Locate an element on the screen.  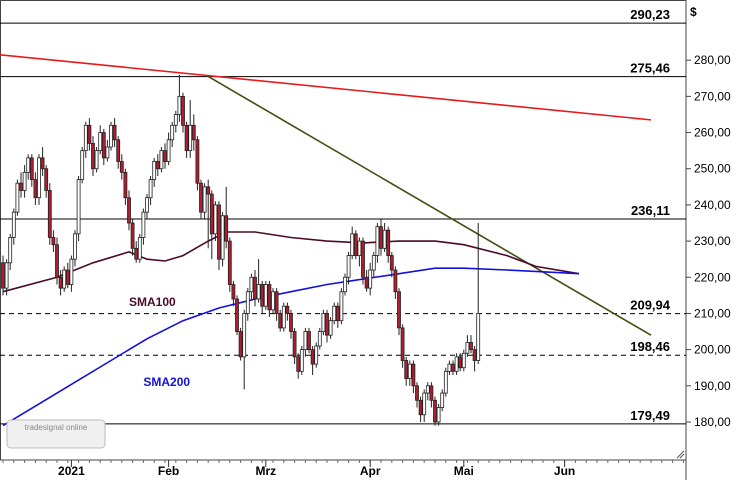
y-tick-label: 200,00 is located at coordinates (712, 350).